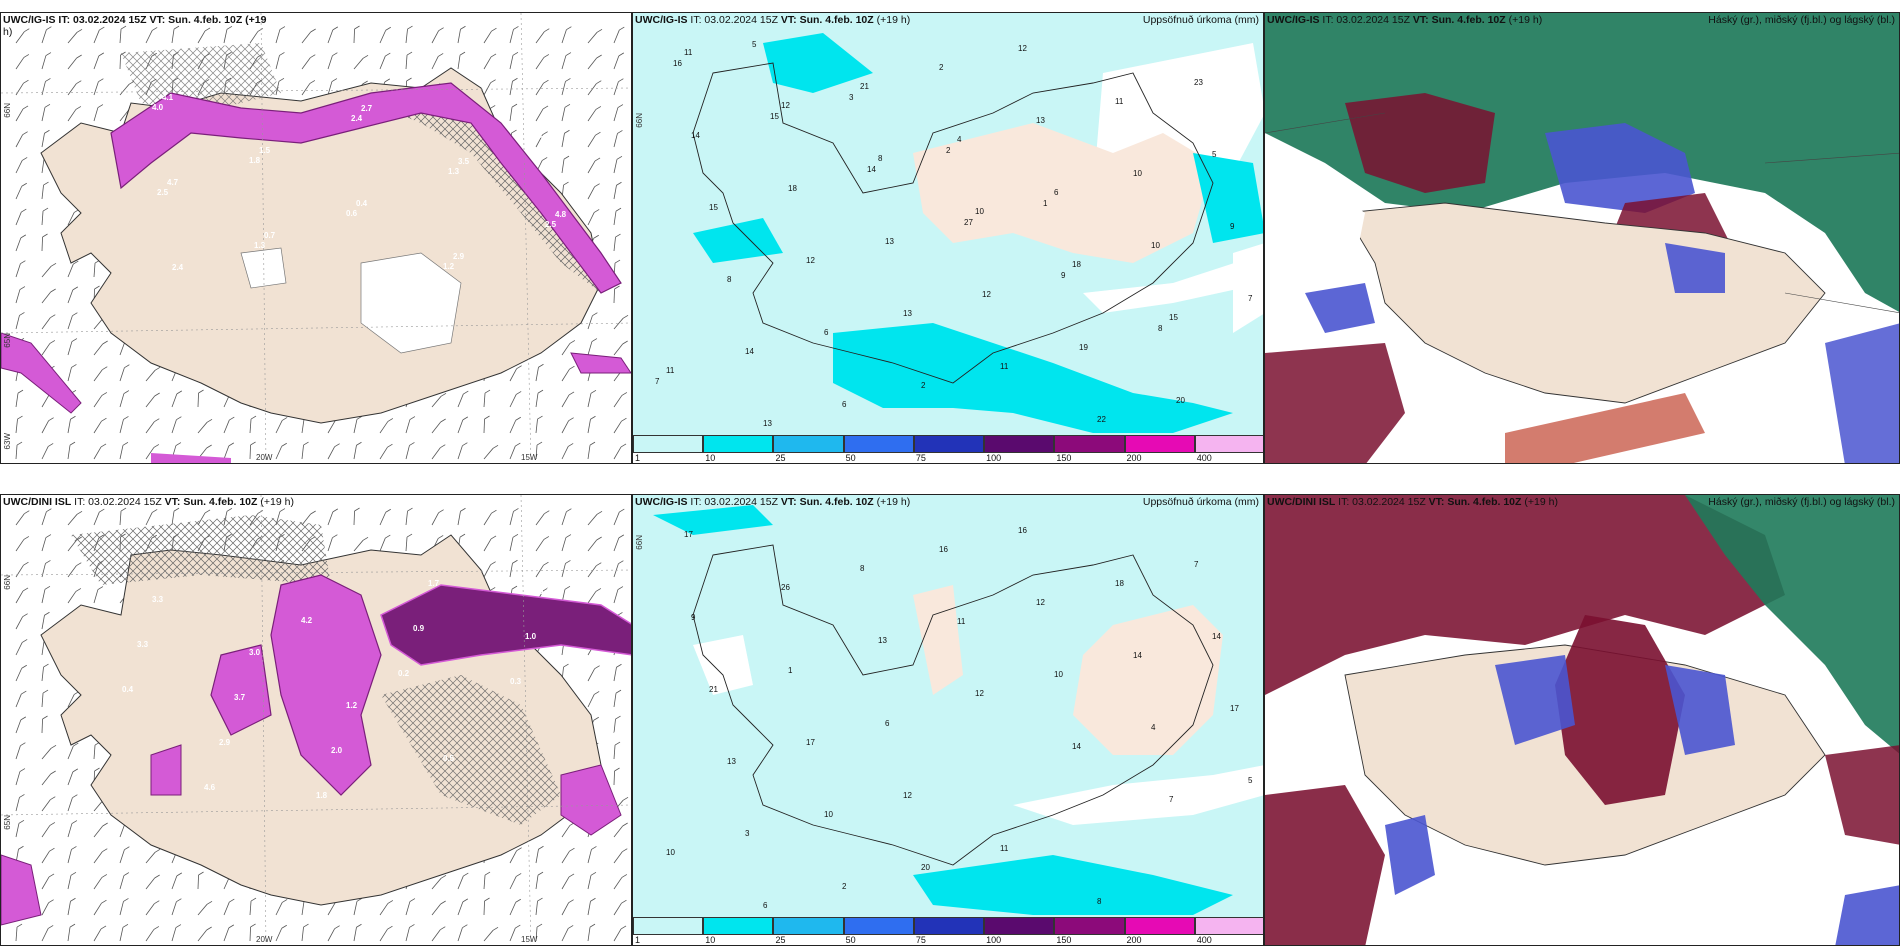  Describe the element at coordinates (994, 458) in the screenshot. I see `colorbar-tick-label: 100` at that location.